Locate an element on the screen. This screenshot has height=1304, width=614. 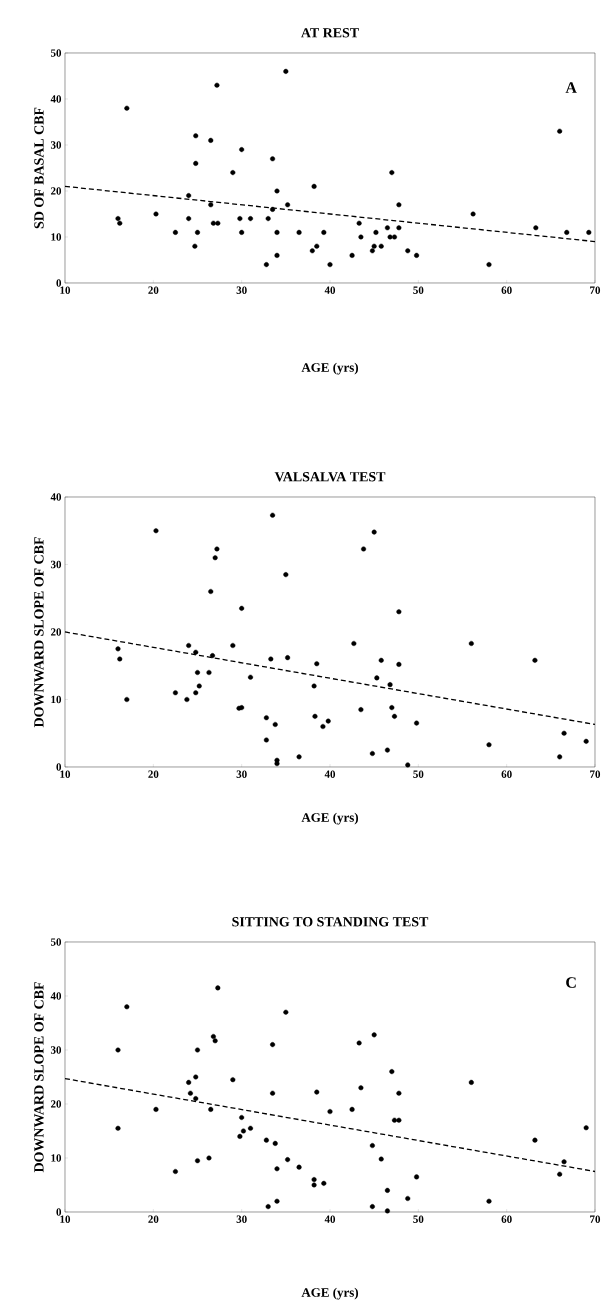
chart-title: VALSALVA TEST is located at coordinates (330, 477).